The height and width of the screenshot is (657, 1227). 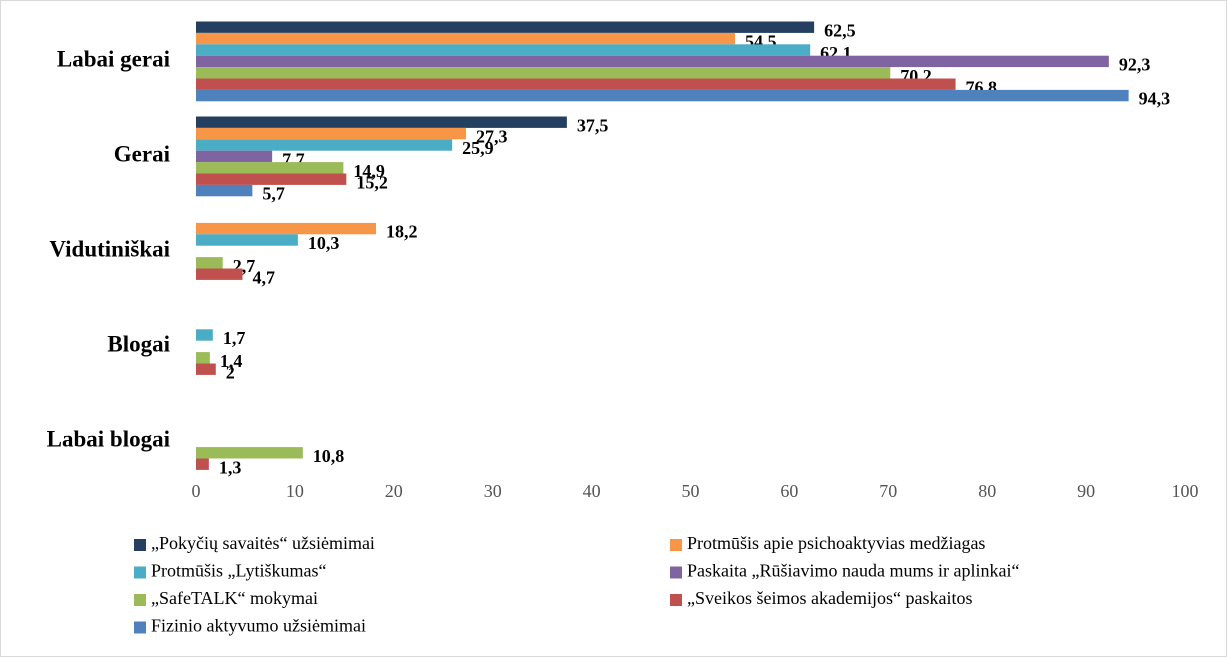 I want to click on value-label: 10,3, so click(x=324, y=243).